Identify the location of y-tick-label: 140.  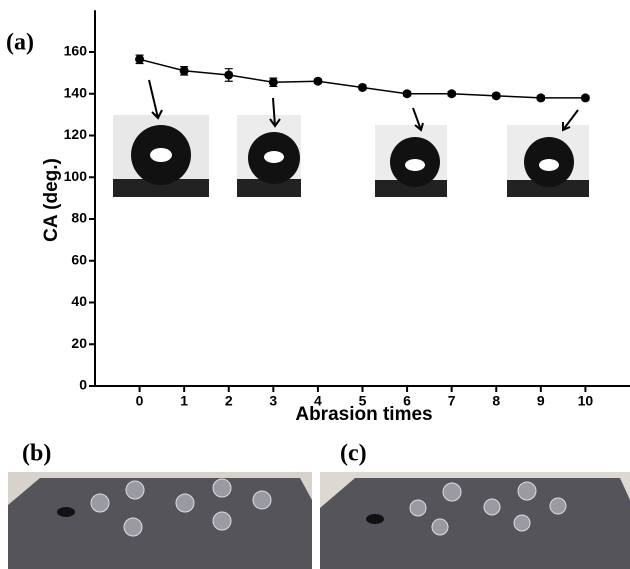
(76, 92).